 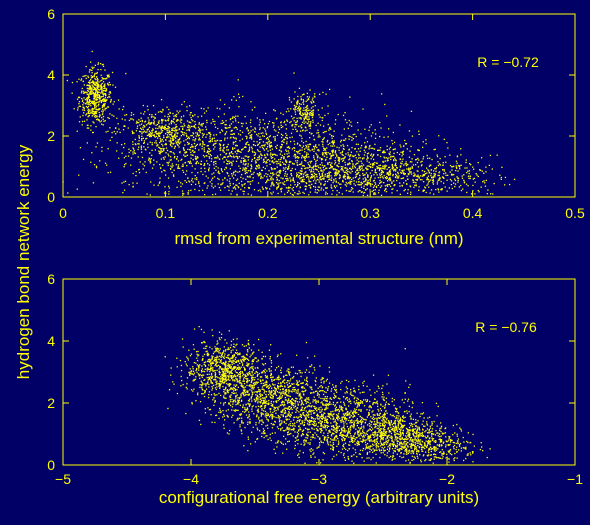 I want to click on x-tick-label: 0.4, so click(x=473, y=213).